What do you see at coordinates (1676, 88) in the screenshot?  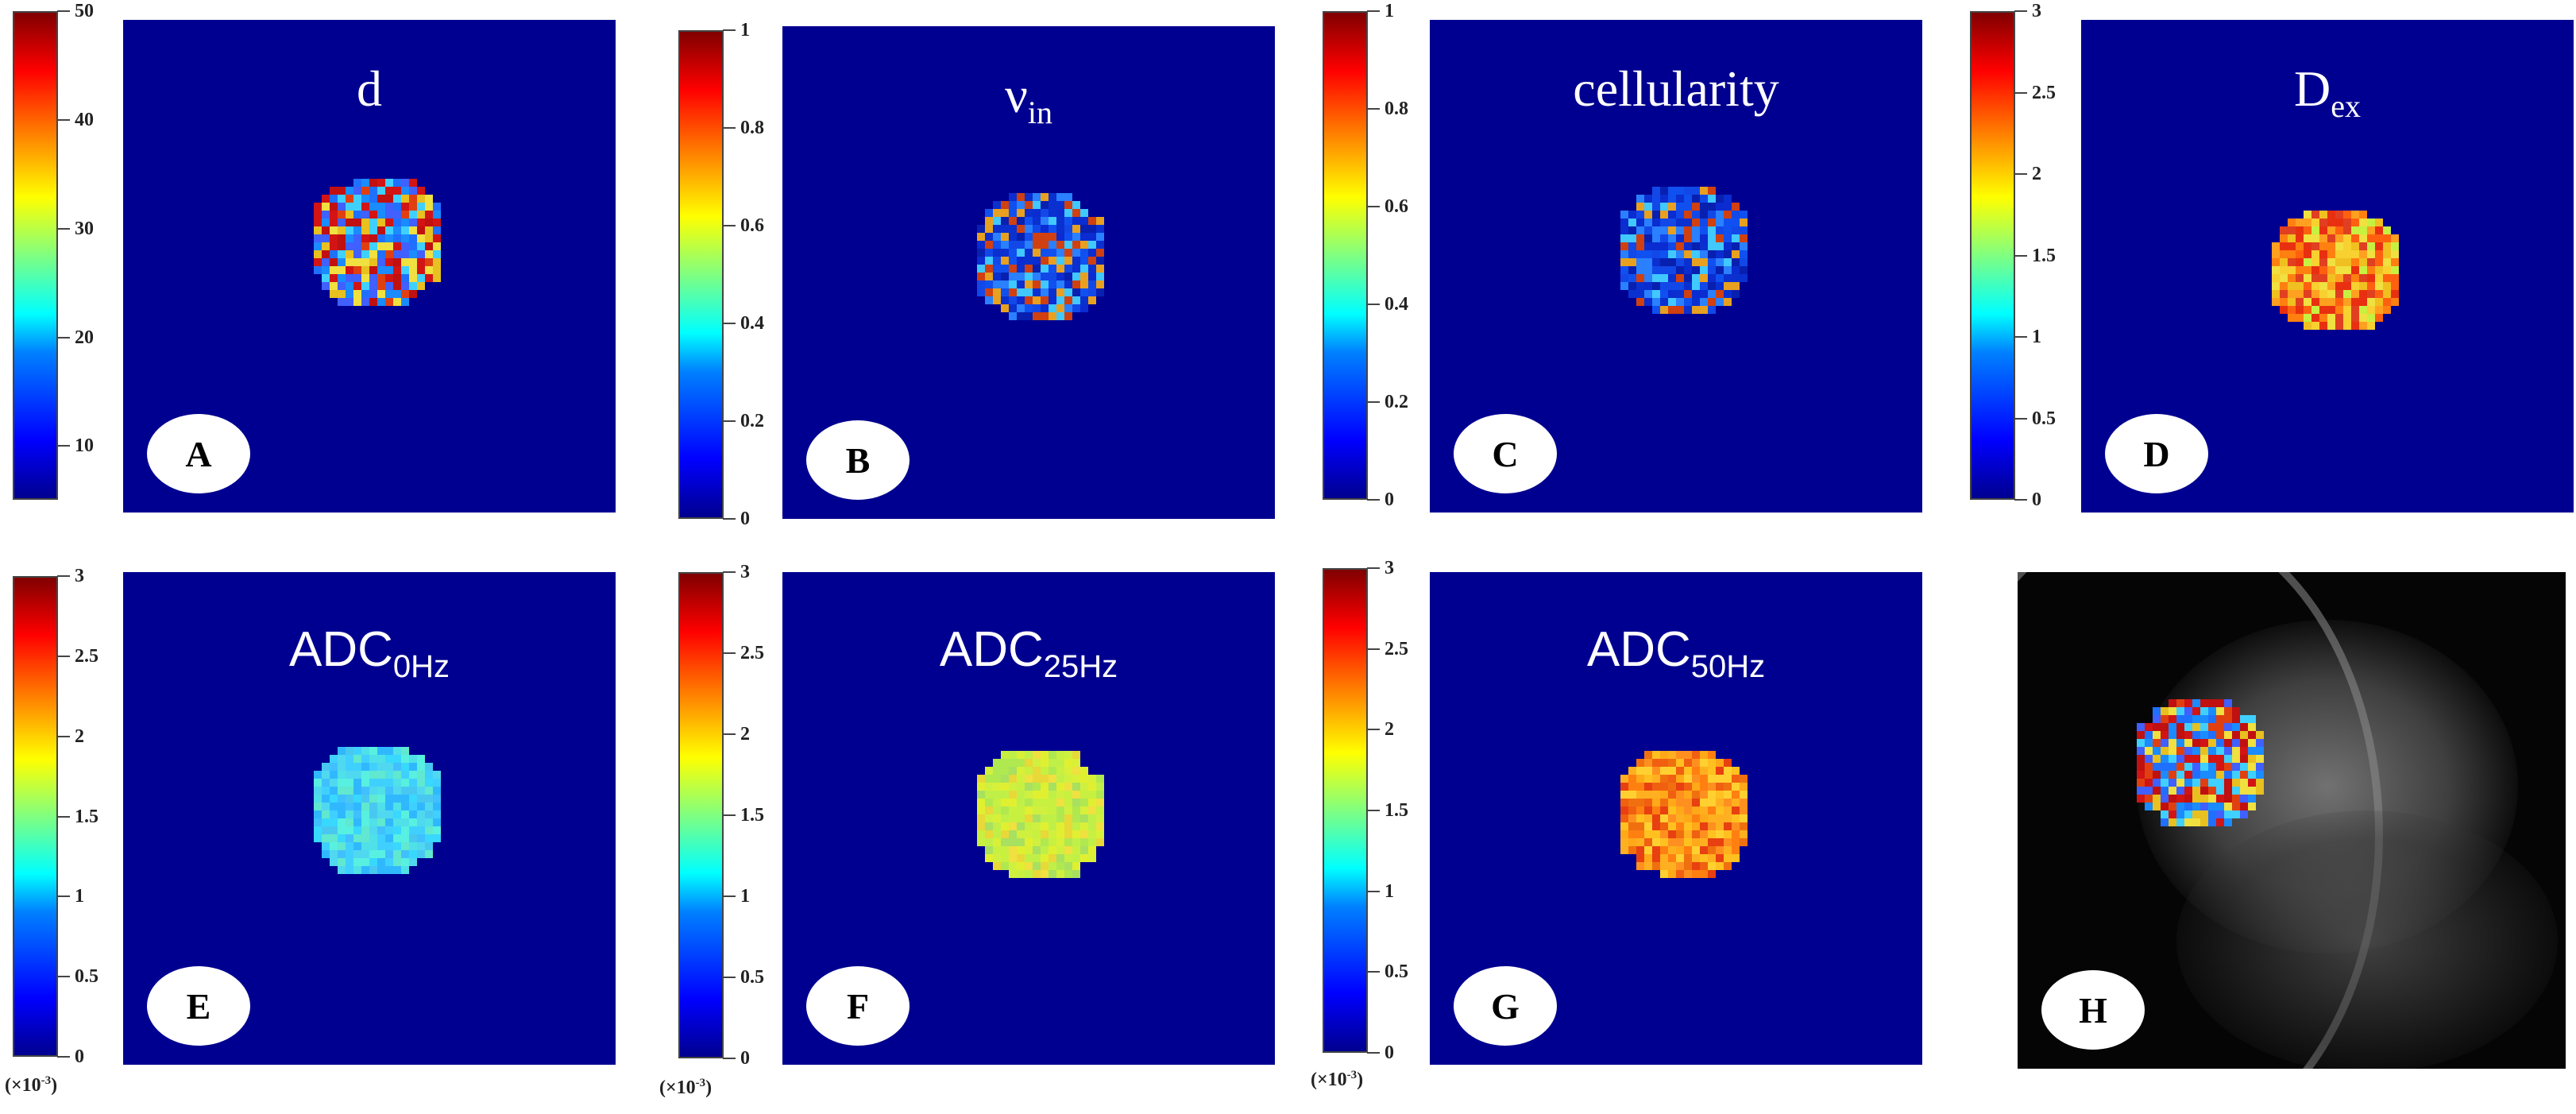 I see `panel-c-title-main: cellularity` at bounding box center [1676, 88].